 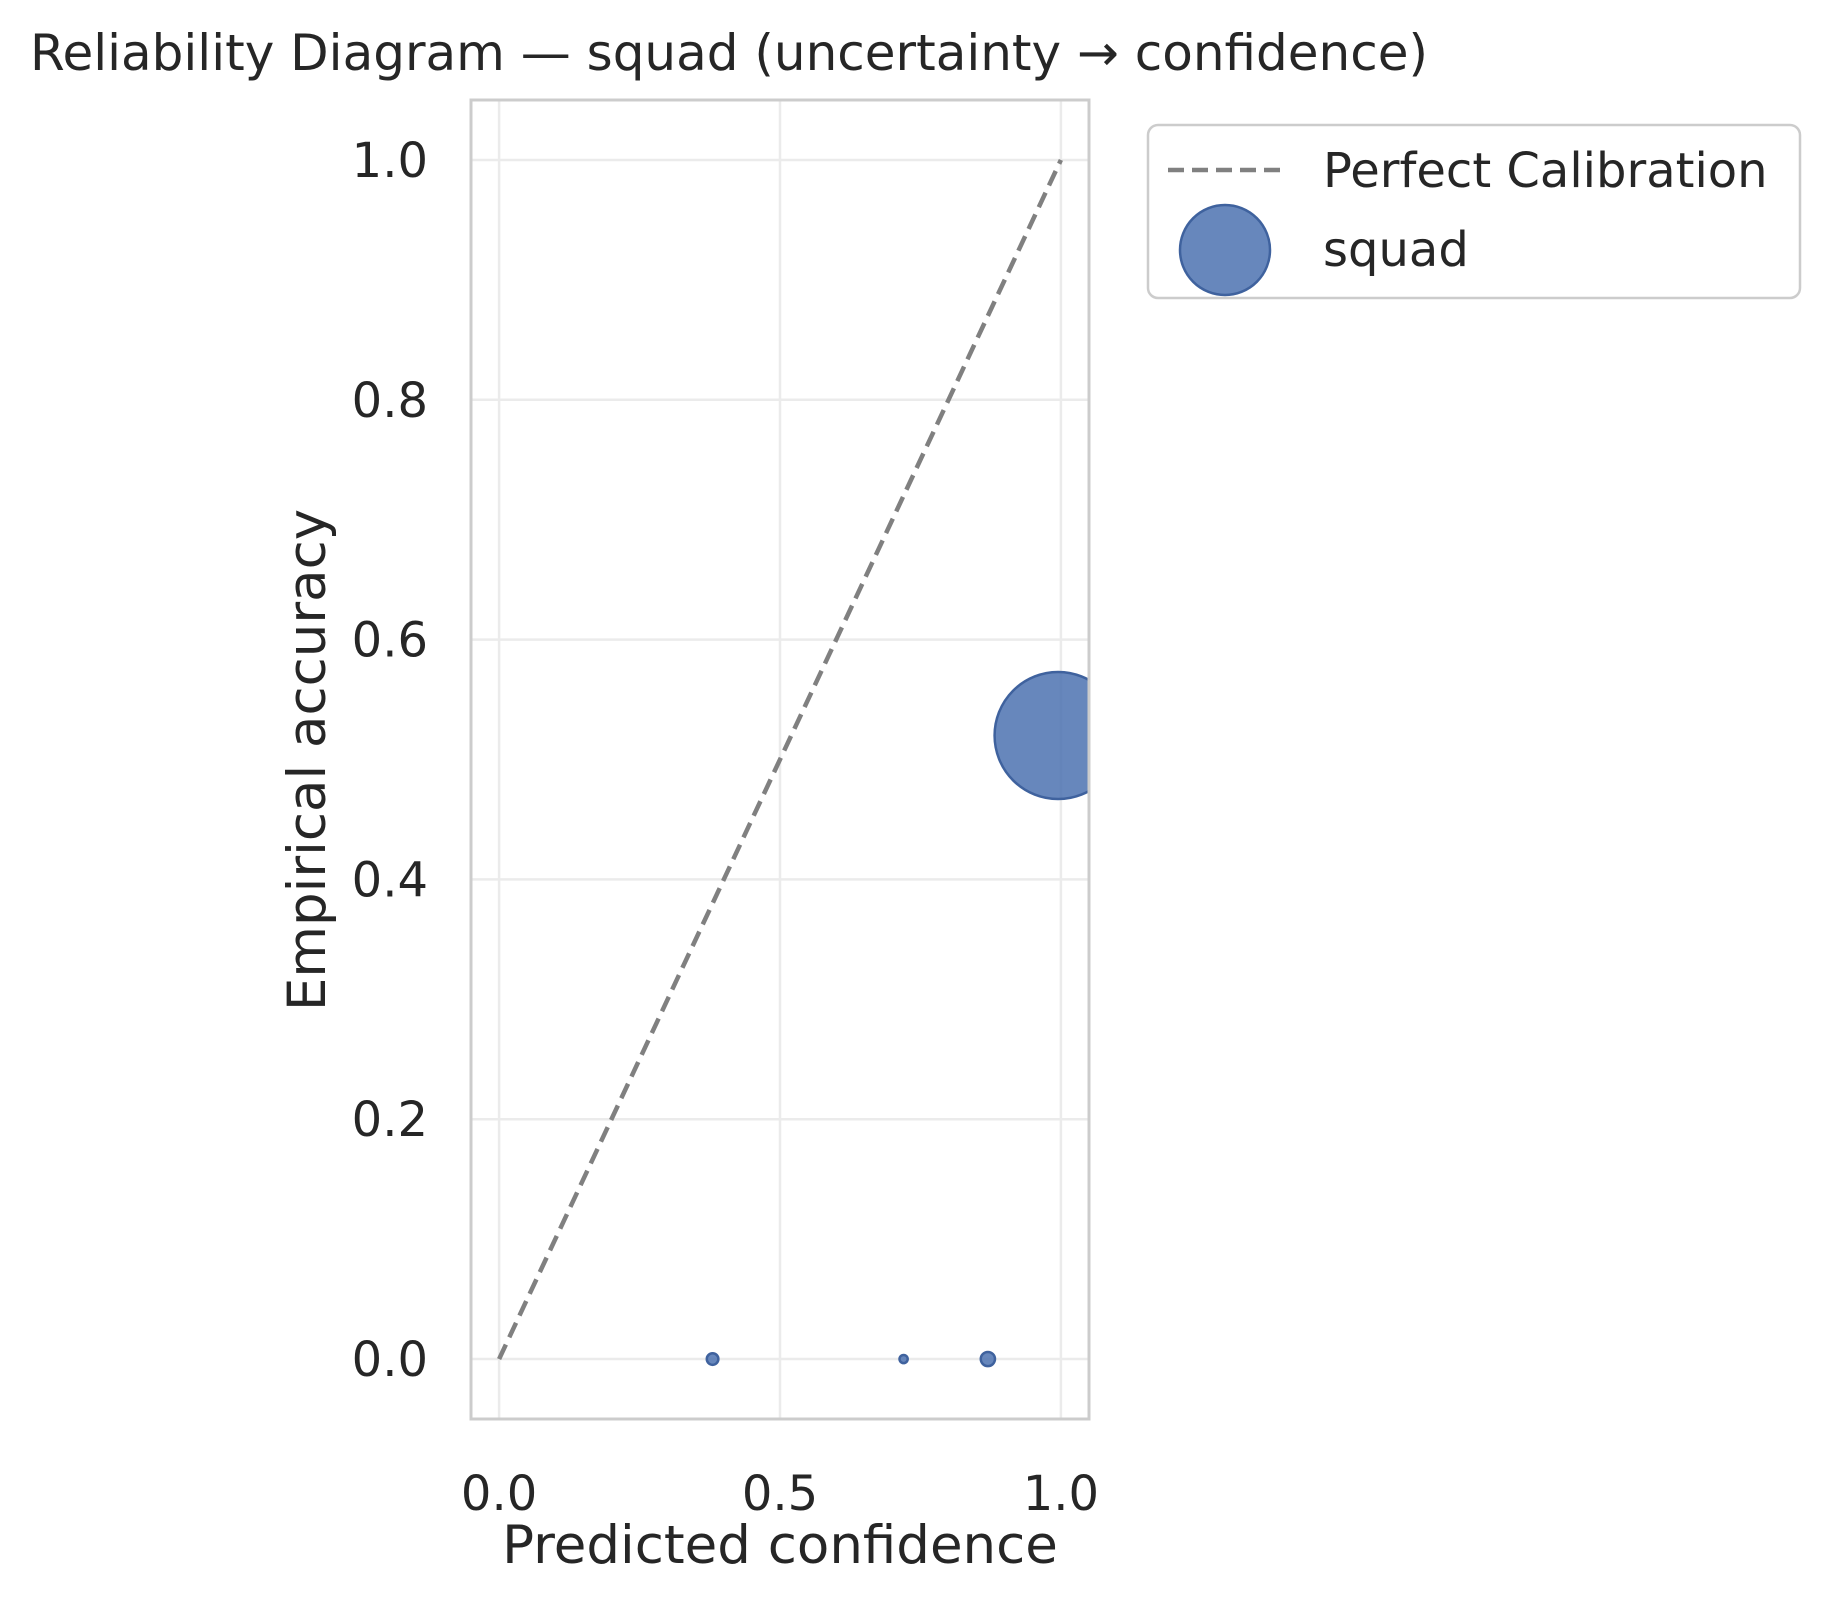 I want to click on y-tick-label: 0.0, so click(x=390, y=1360).